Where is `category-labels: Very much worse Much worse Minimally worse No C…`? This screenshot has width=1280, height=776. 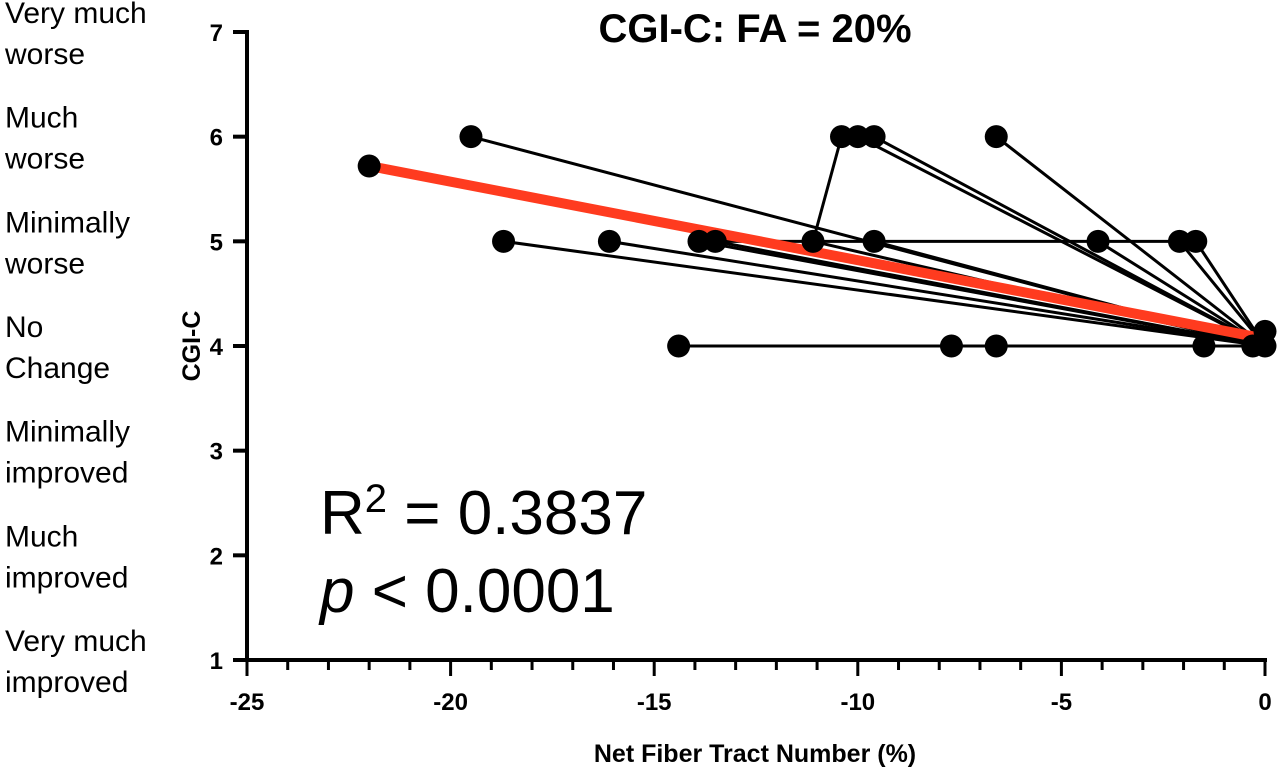
category-labels: Very much worse Much worse Minimally worse No C… is located at coordinates (75, 349).